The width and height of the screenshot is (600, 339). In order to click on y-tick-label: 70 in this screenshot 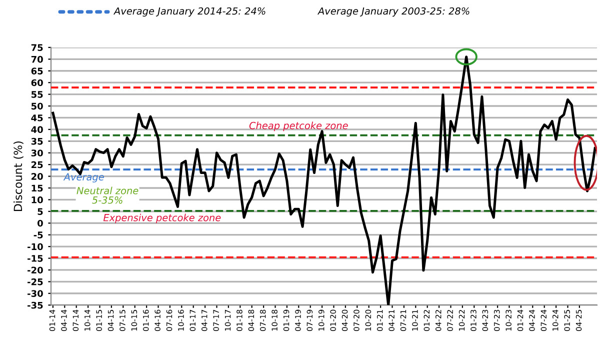, I will do `click(37, 59)`.